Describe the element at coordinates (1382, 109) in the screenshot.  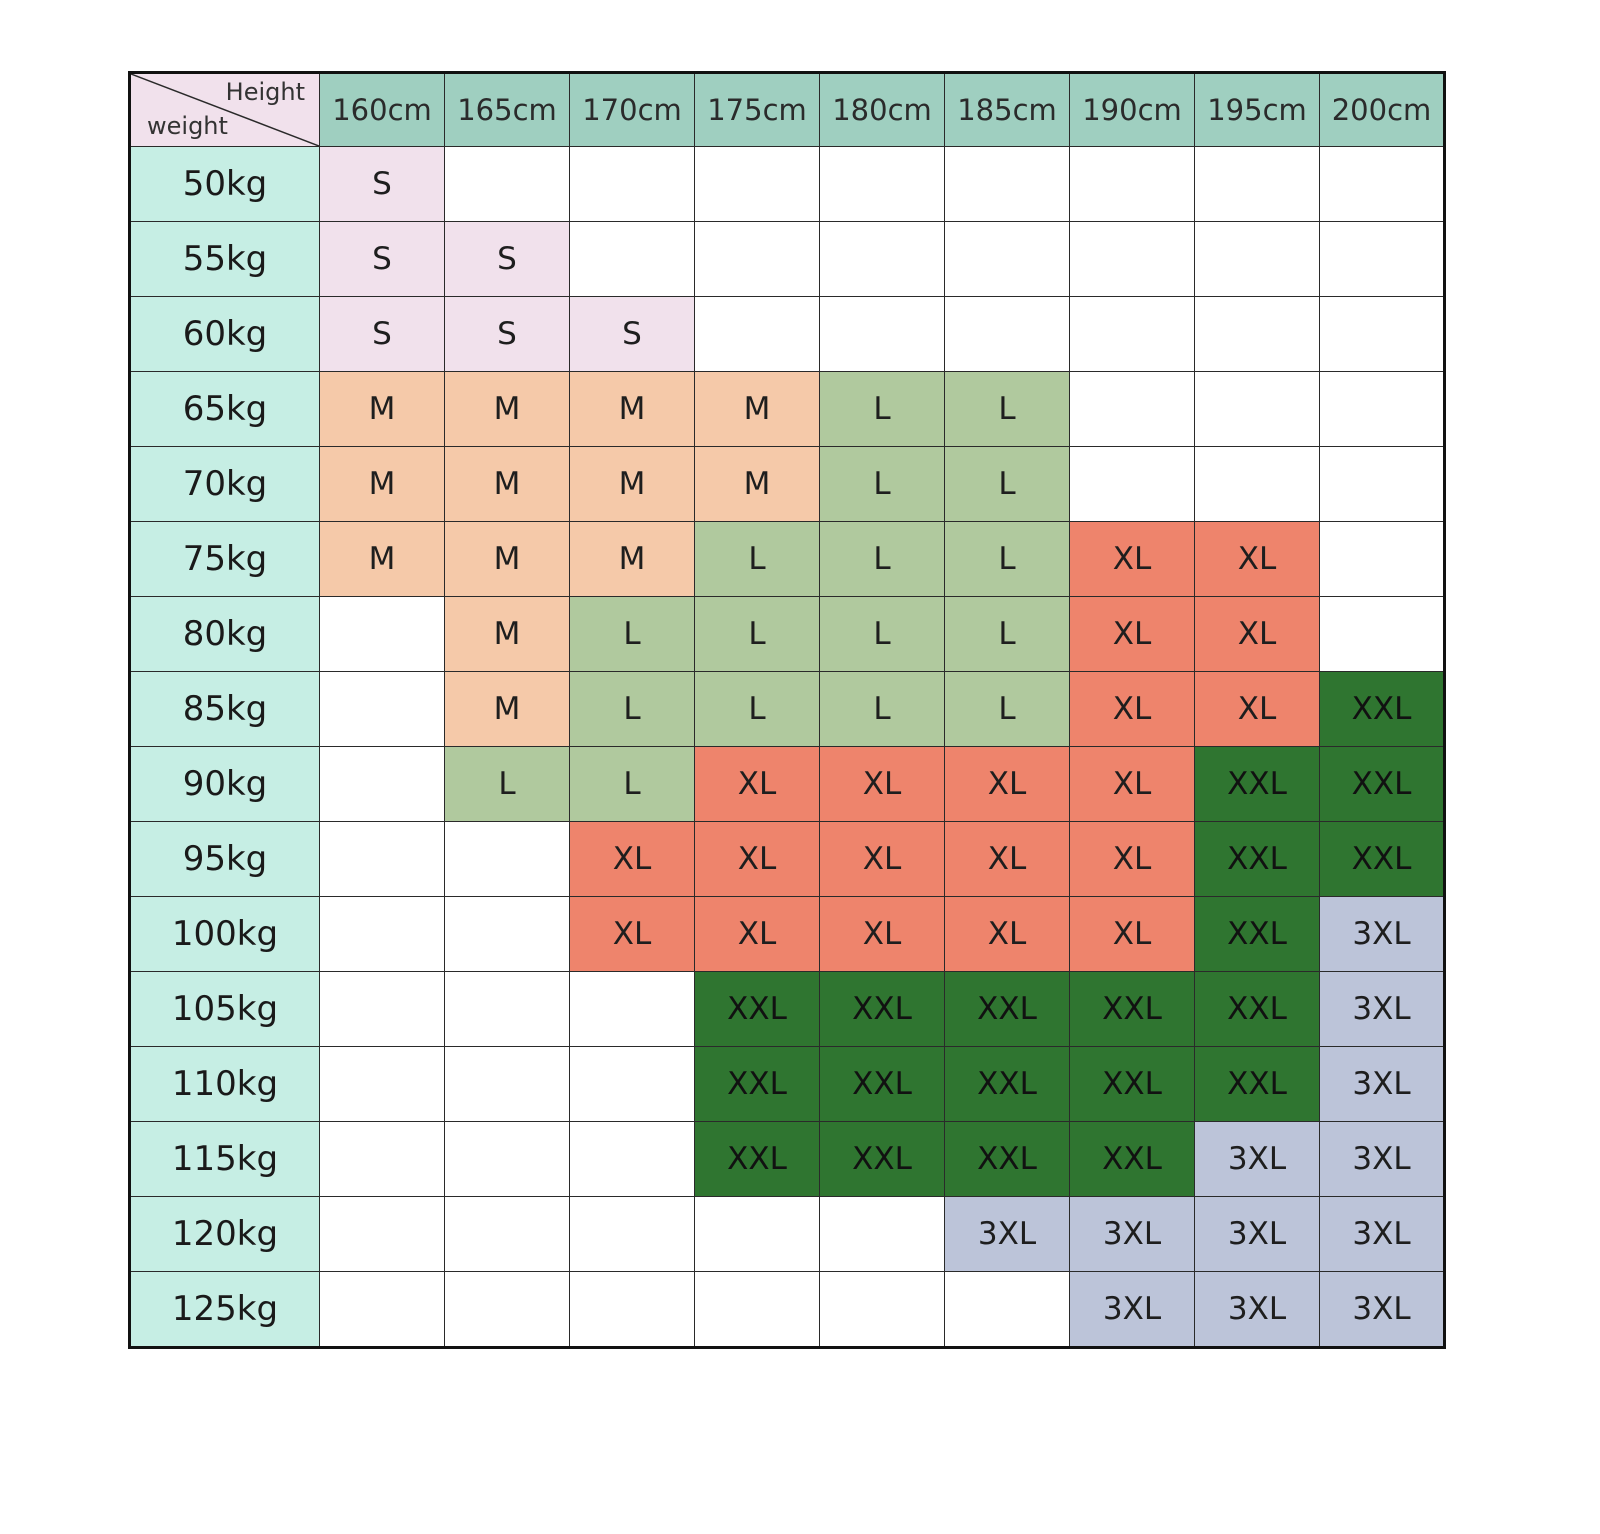
I see `height-header: 200cm` at that location.